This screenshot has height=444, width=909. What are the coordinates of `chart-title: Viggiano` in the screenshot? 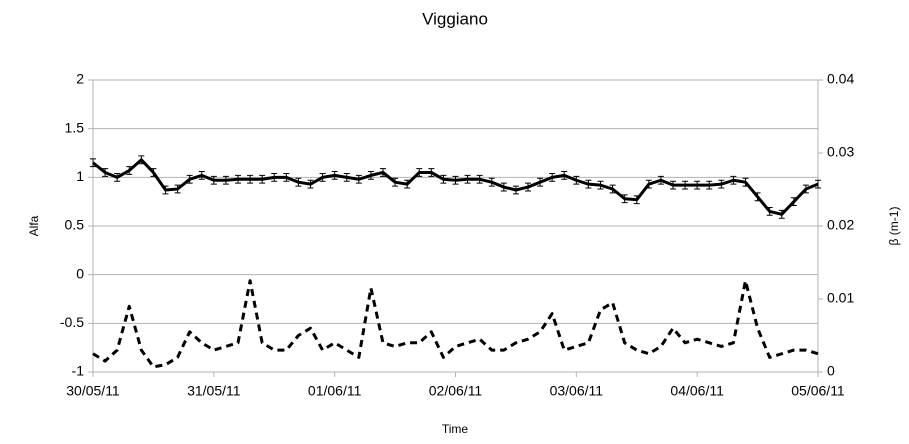 It's located at (455, 18).